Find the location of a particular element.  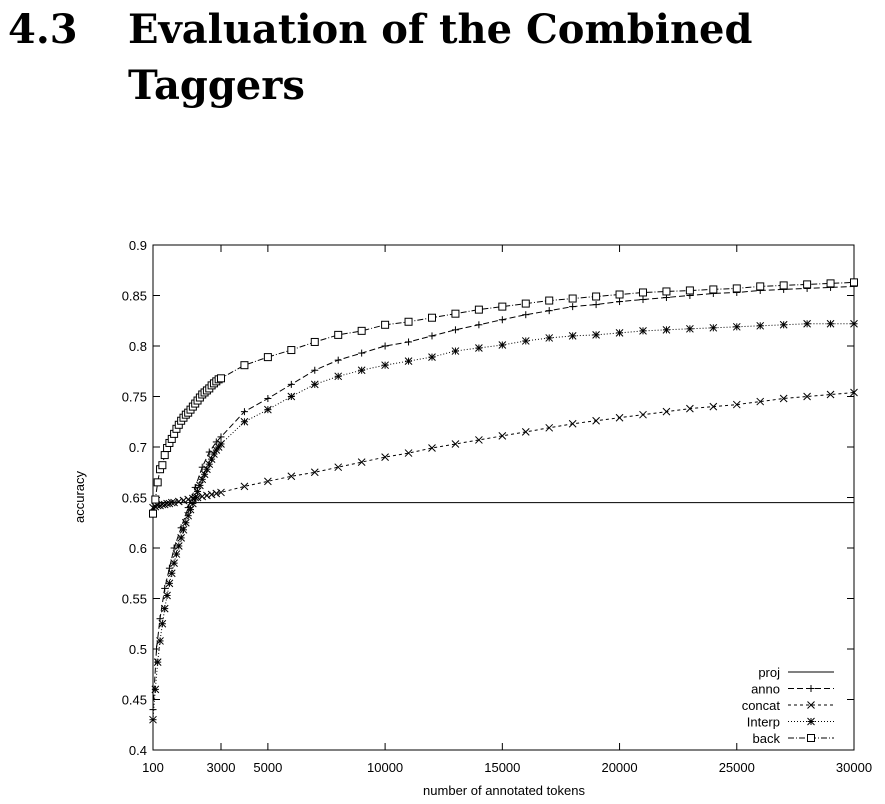

y-tick-label: 0.8 is located at coordinates (138, 346).